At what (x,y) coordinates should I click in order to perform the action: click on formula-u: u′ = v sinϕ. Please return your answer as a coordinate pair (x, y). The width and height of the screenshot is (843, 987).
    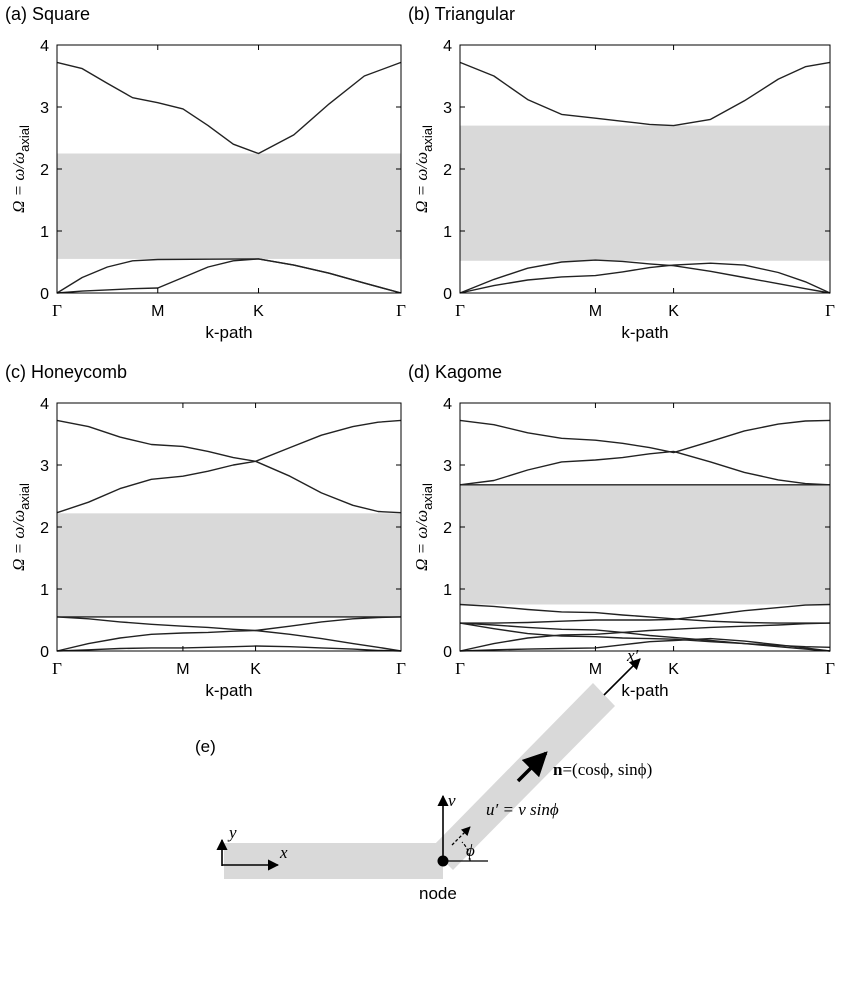
    Looking at the image, I should click on (522, 809).